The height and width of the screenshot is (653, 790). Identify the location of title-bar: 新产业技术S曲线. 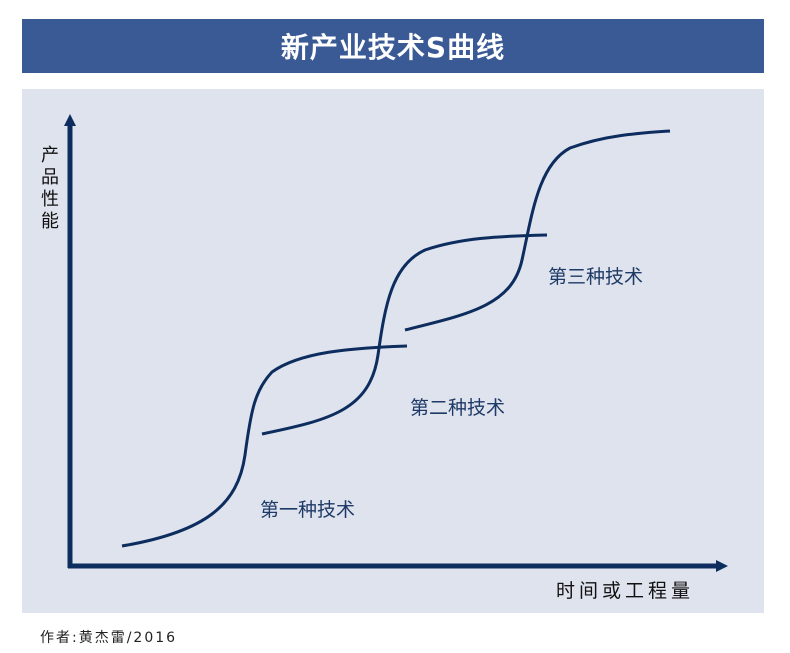
(393, 46).